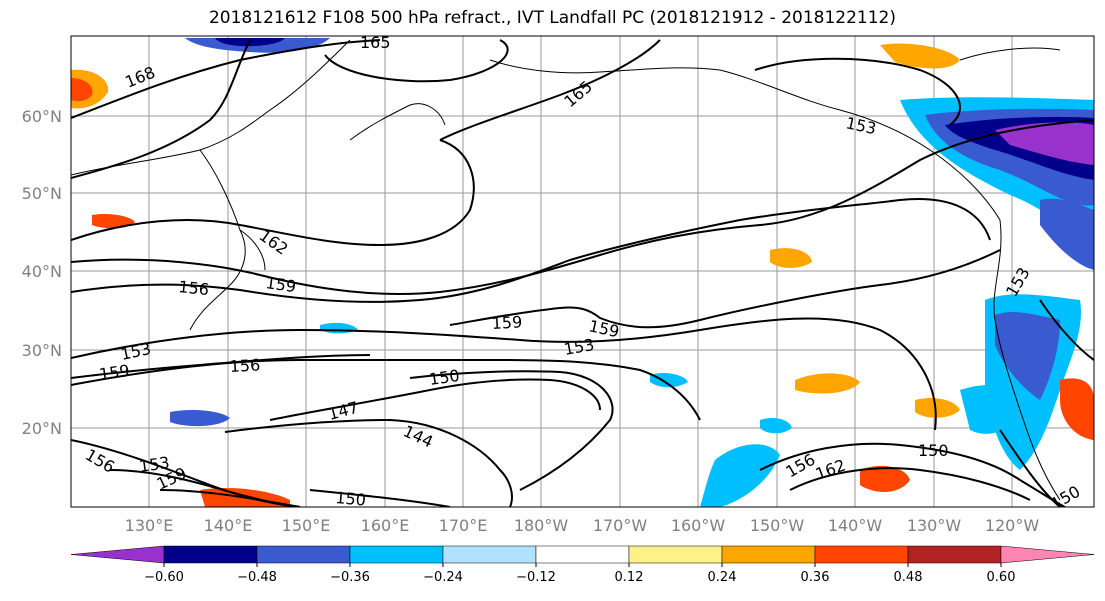 The width and height of the screenshot is (1105, 601). I want to click on colorbar-tick-label: 0.60, so click(1001, 577).